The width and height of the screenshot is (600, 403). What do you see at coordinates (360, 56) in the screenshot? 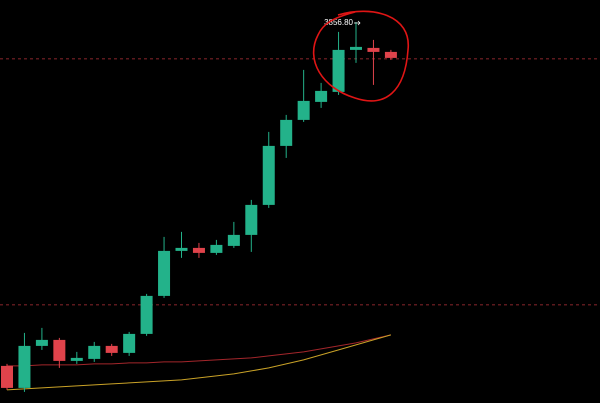
I see `highlight-circle` at bounding box center [360, 56].